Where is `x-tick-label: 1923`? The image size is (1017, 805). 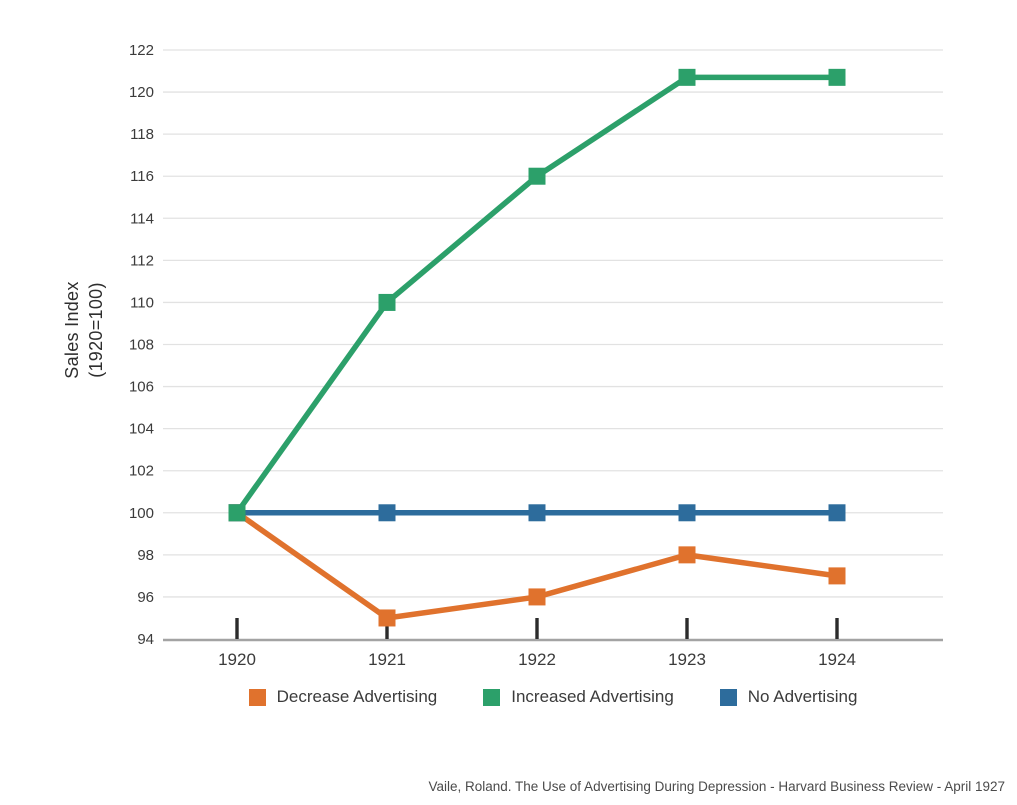
x-tick-label: 1923 is located at coordinates (687, 659).